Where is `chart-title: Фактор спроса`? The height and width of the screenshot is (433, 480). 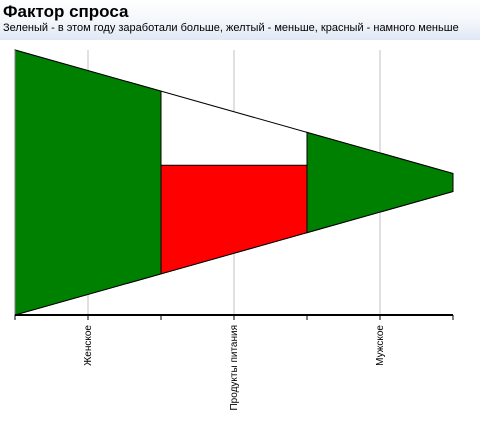
chart-title: Фактор спроса is located at coordinates (66, 11).